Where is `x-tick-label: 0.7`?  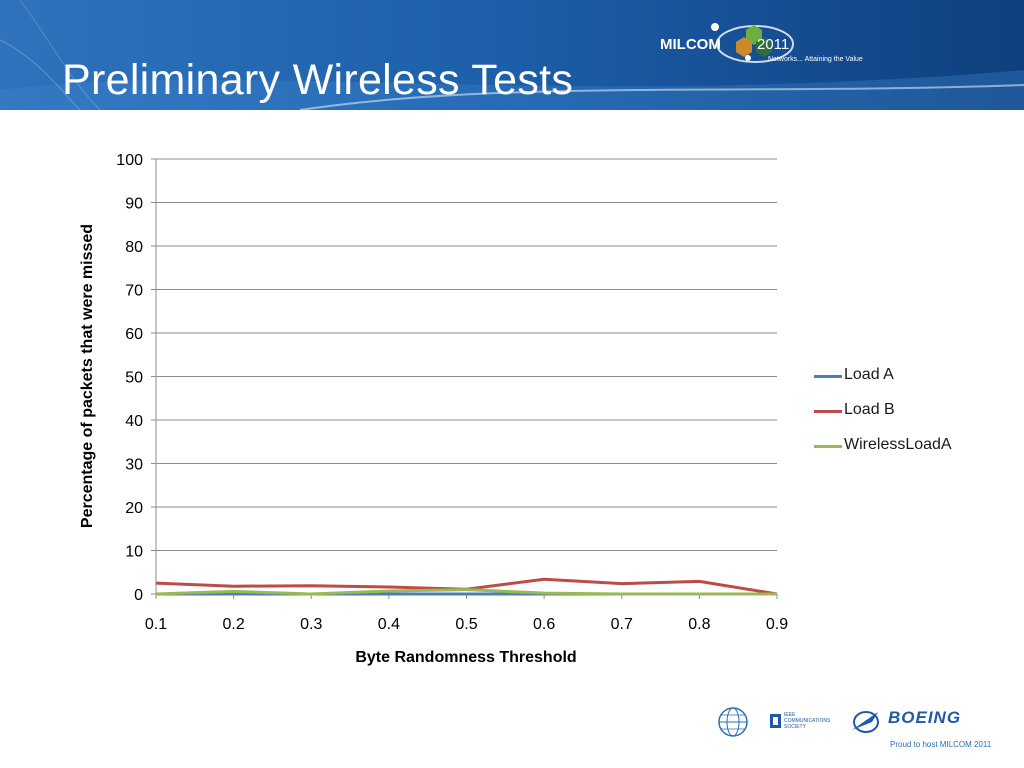
x-tick-label: 0.7 is located at coordinates (622, 624).